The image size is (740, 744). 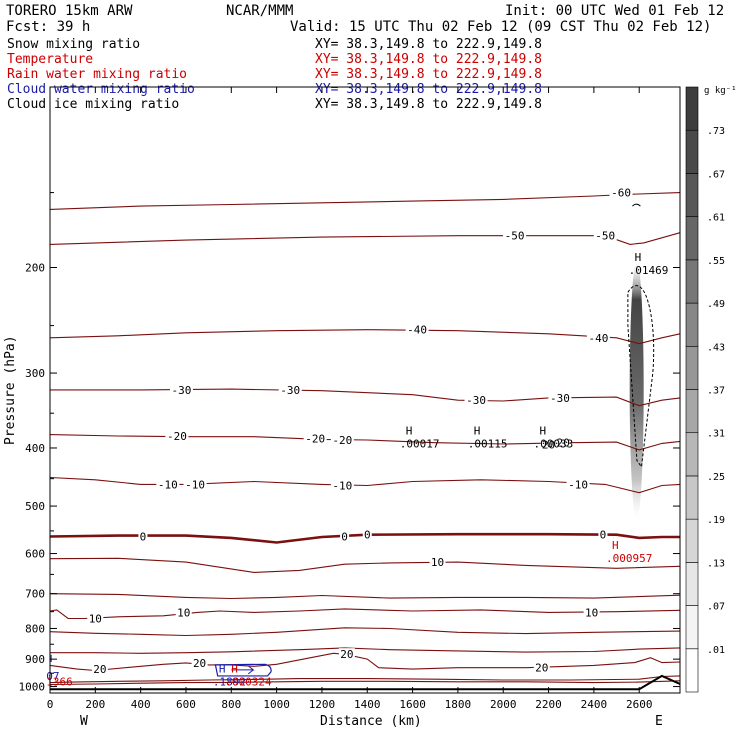 I want to click on maximum-value-label: .00017, so click(x=420, y=444).